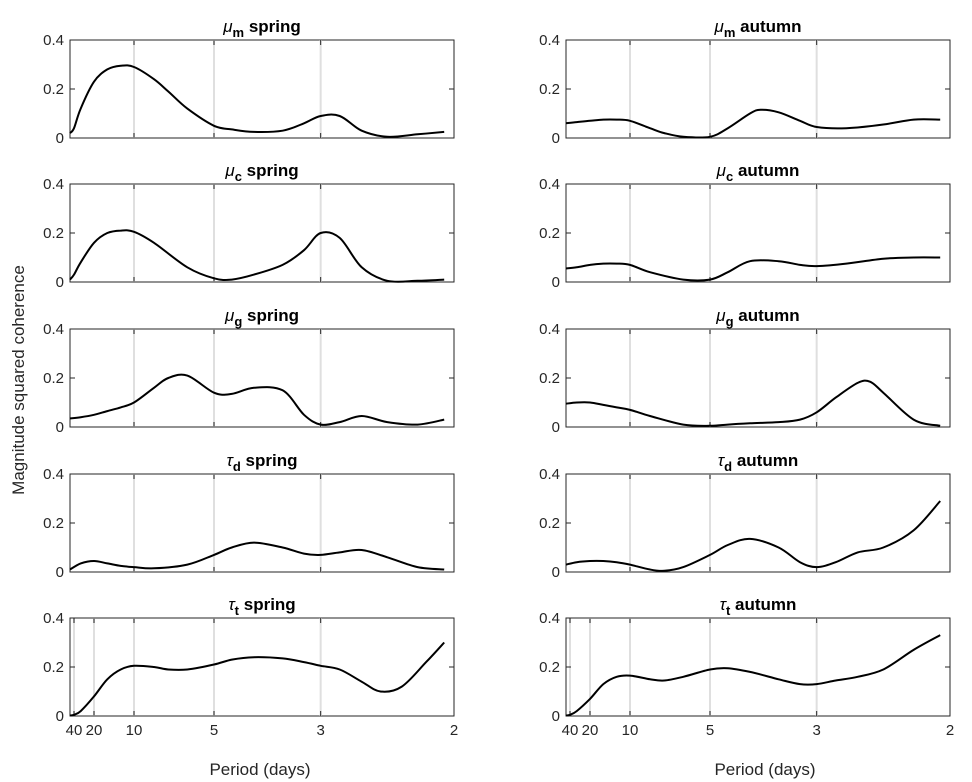 The height and width of the screenshot is (782, 972). Describe the element at coordinates (758, 462) in the screenshot. I see `panel-title: τd autumn` at that location.